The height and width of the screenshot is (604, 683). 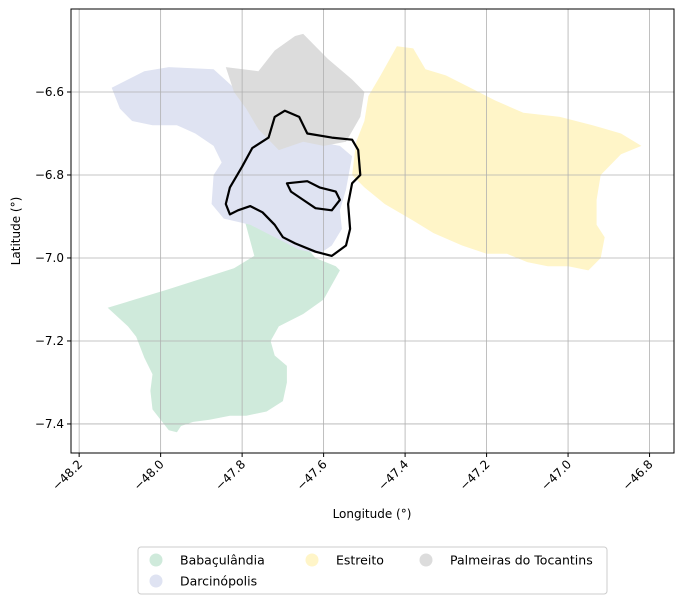 What do you see at coordinates (426, 560) in the screenshot?
I see `legend-marker-palmeiras-do-tocantins` at bounding box center [426, 560].